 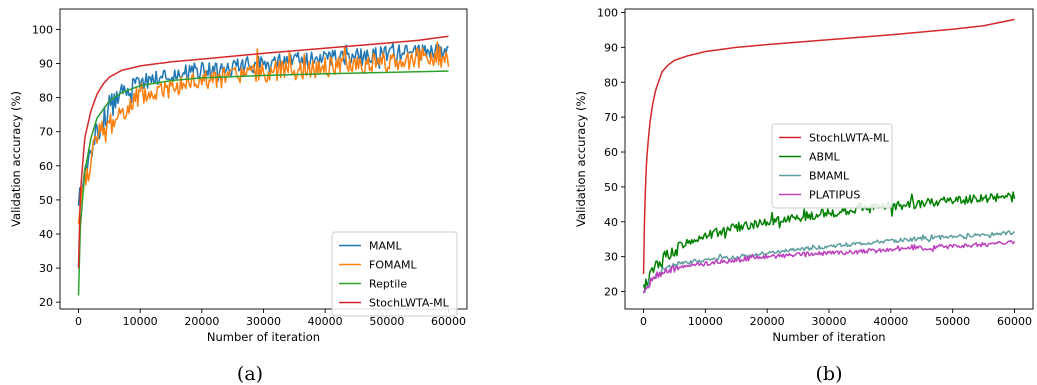 I want to click on caption-a: (a), so click(x=250, y=374).